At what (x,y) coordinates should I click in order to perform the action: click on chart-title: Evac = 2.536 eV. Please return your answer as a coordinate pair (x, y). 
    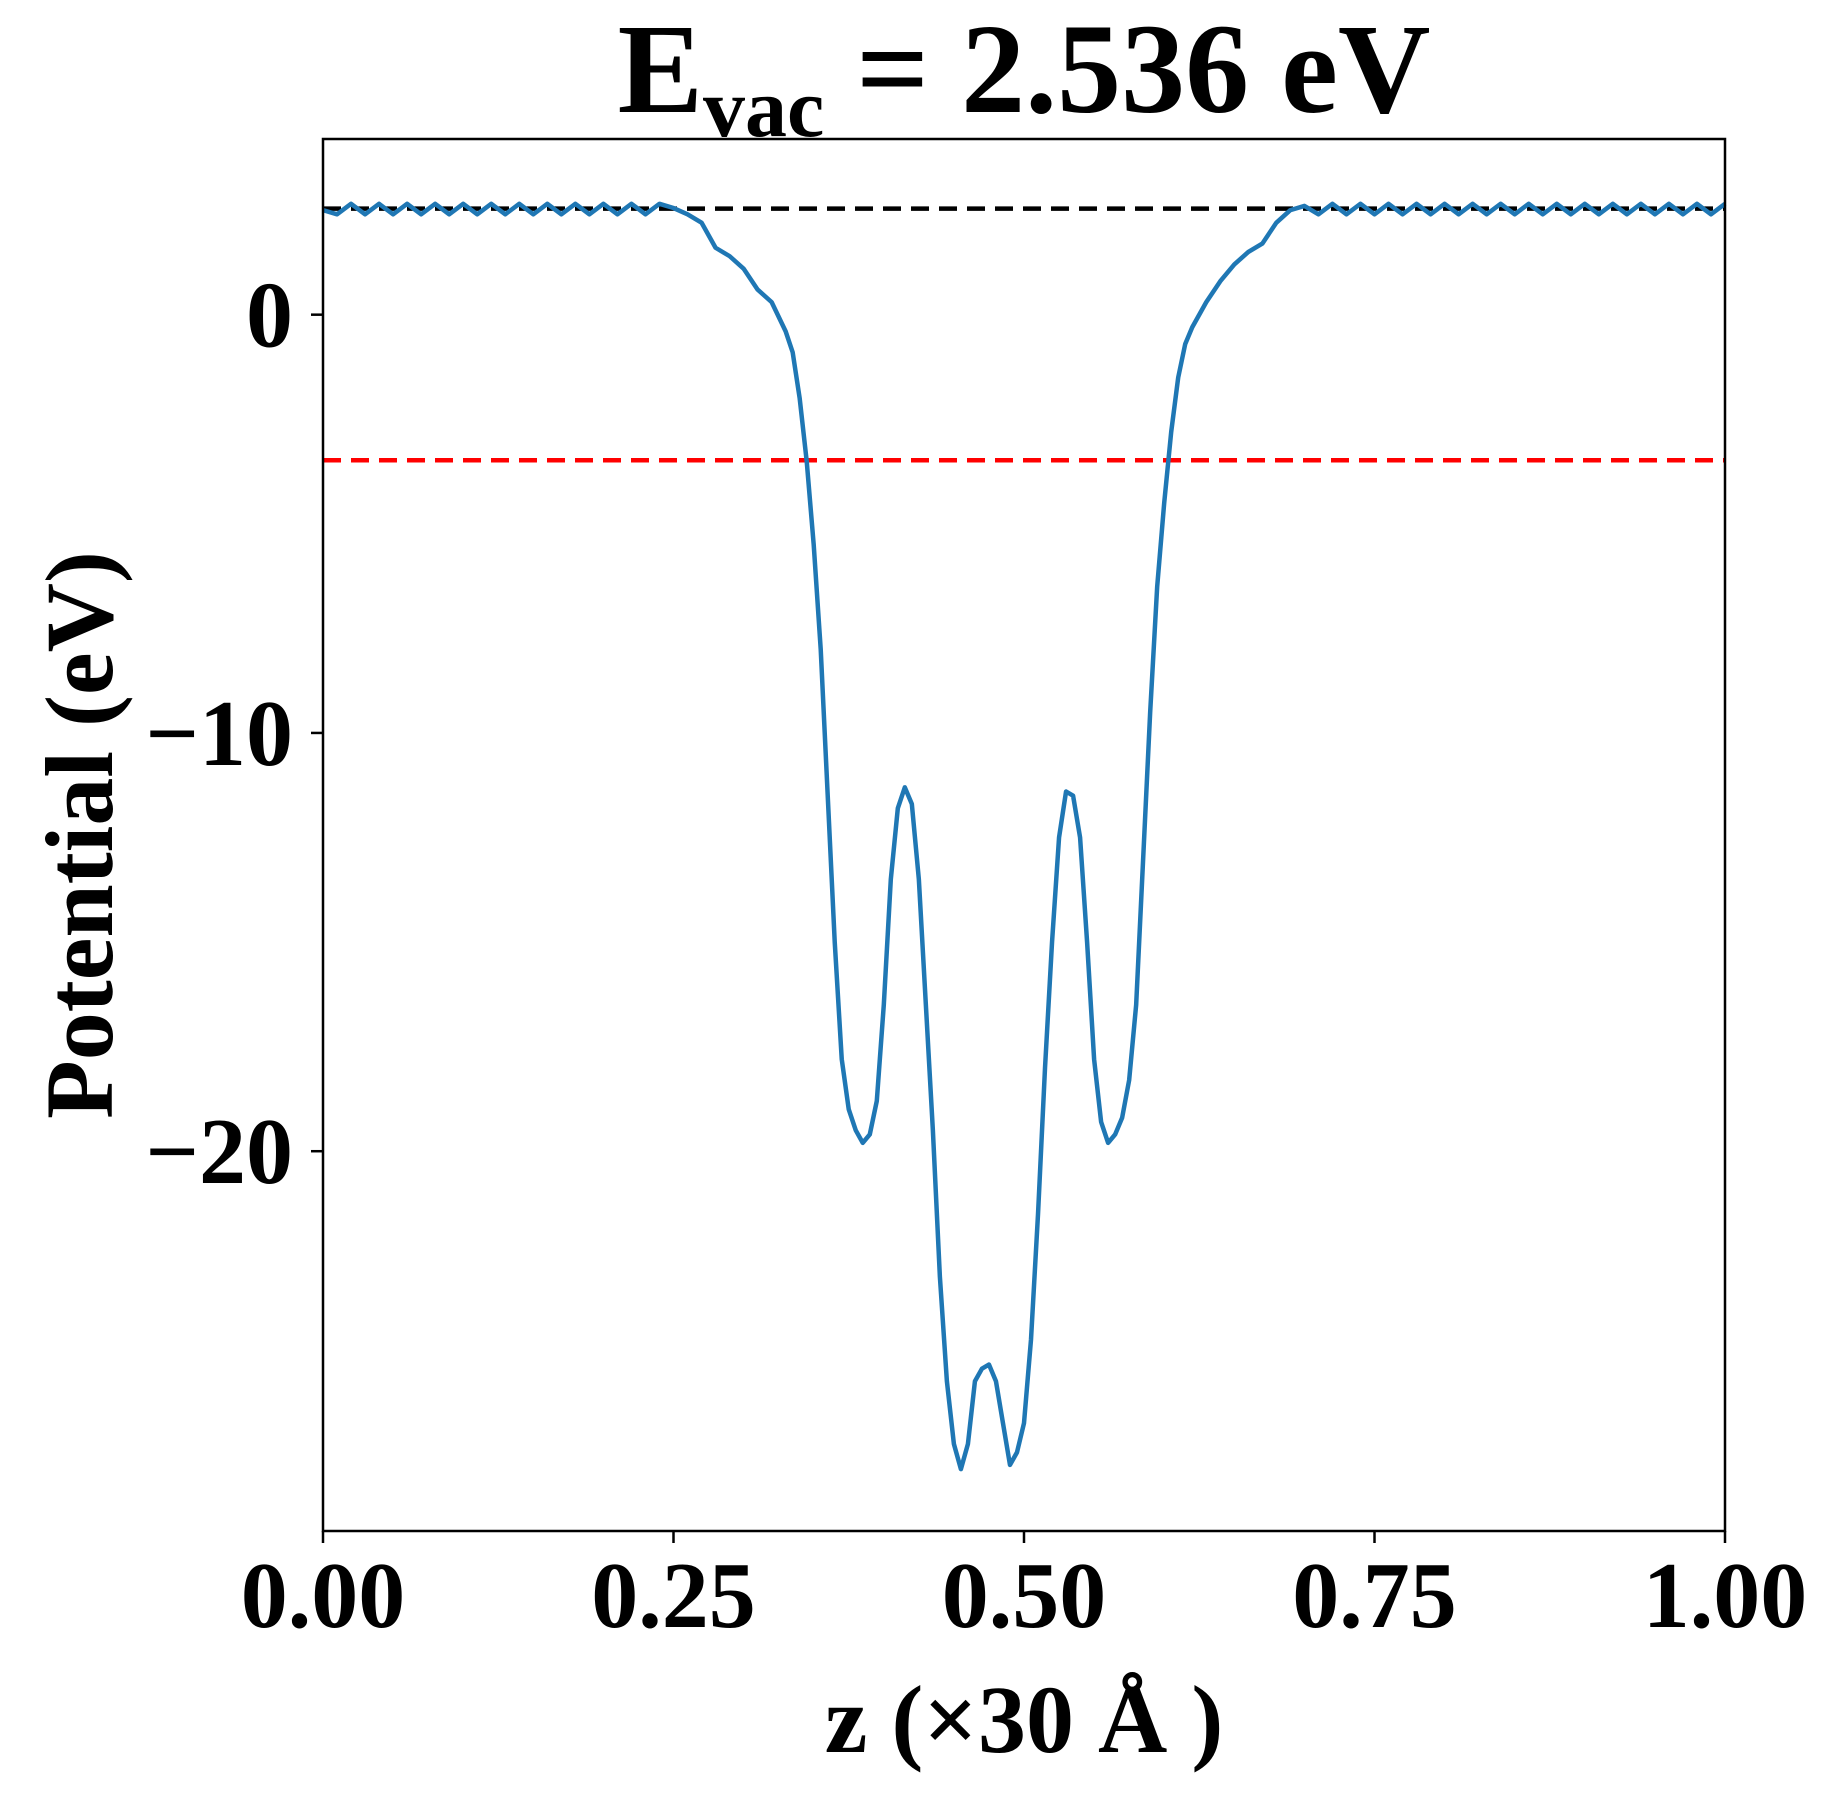
    Looking at the image, I should click on (1024, 77).